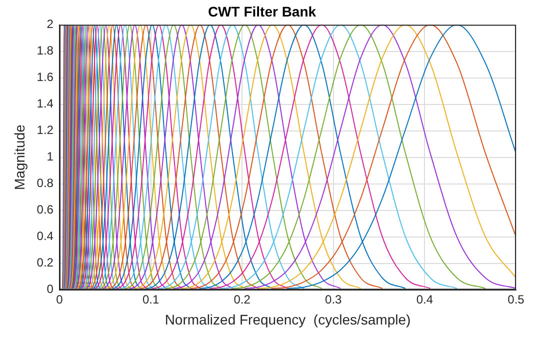  Describe the element at coordinates (45, 209) in the screenshot. I see `y-tick-label: 0.6` at that location.